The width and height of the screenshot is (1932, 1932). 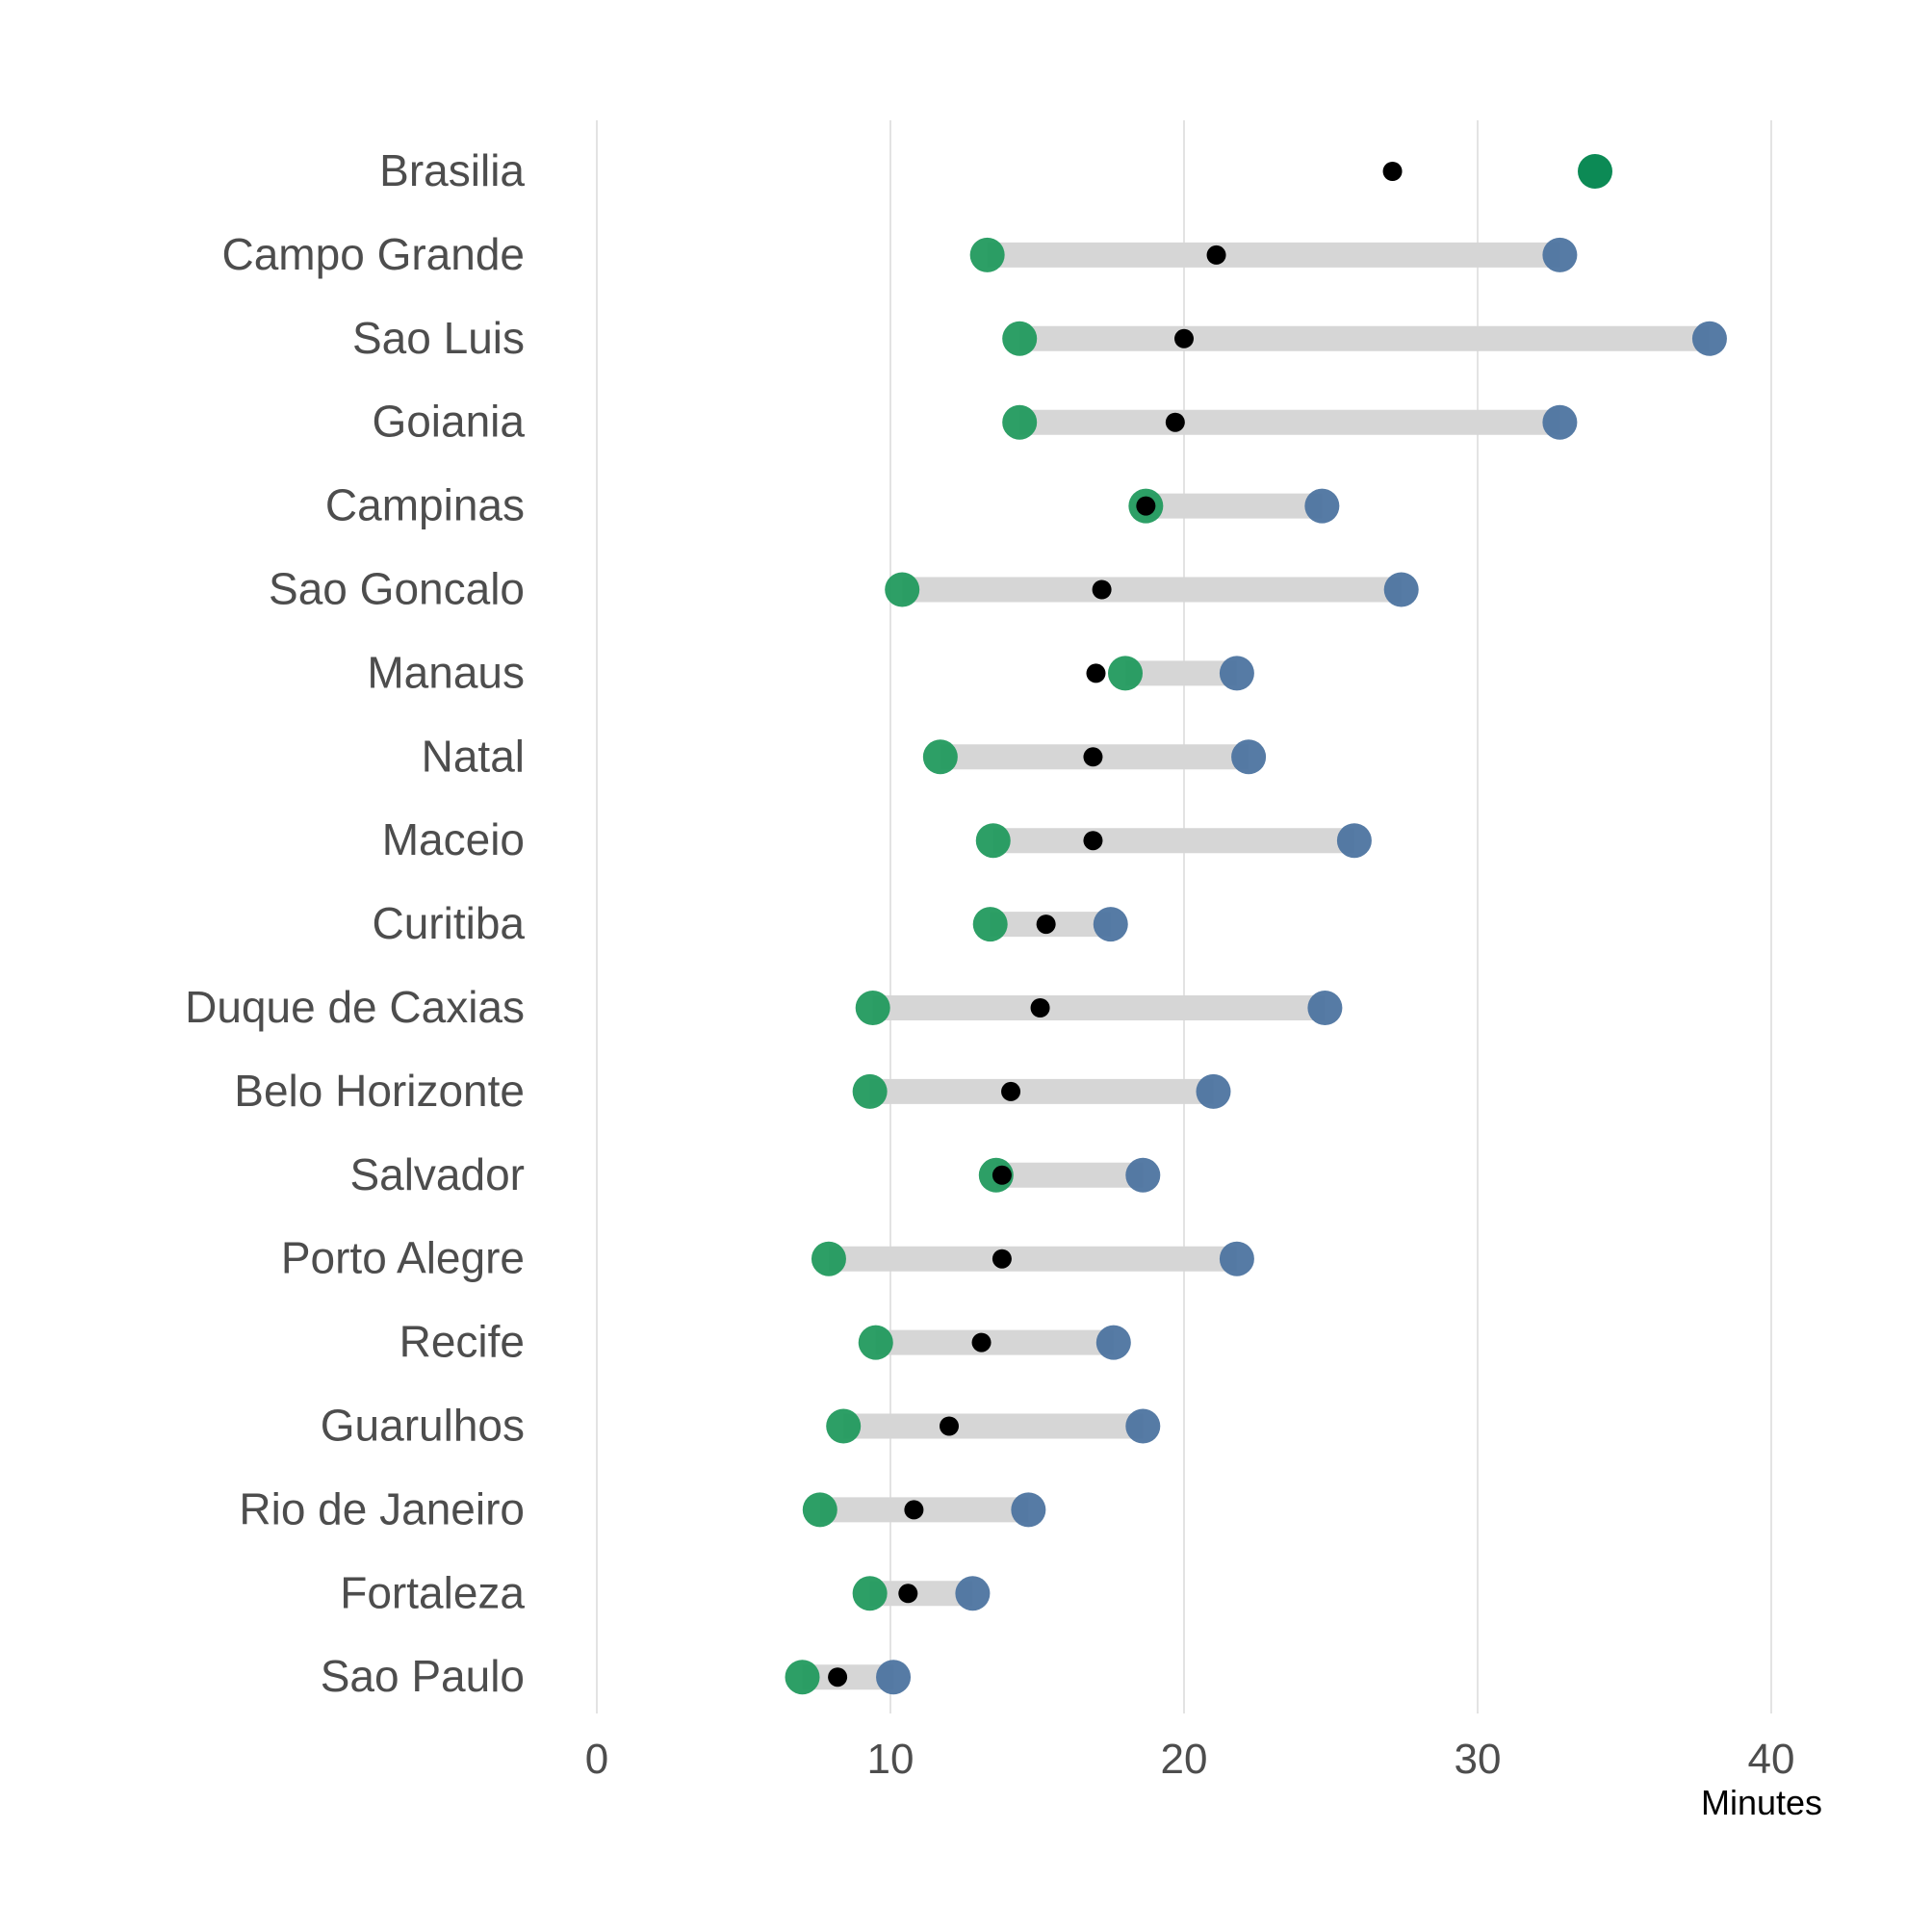 I want to click on category-label: Sao Goncalo, so click(x=397, y=589).